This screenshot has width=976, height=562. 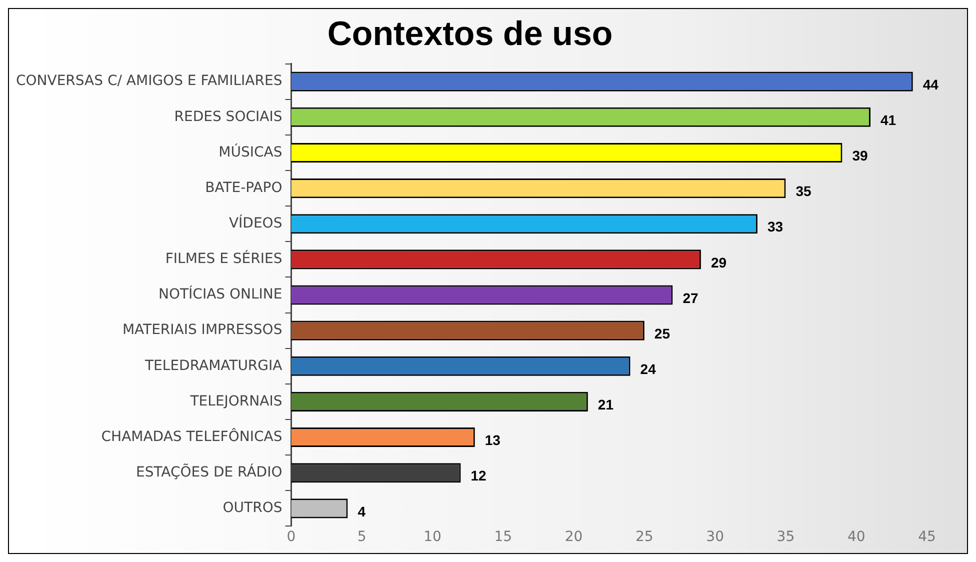 What do you see at coordinates (191, 436) in the screenshot?
I see `y-tick-label: CHAMADAS TELEFÔNICAS` at bounding box center [191, 436].